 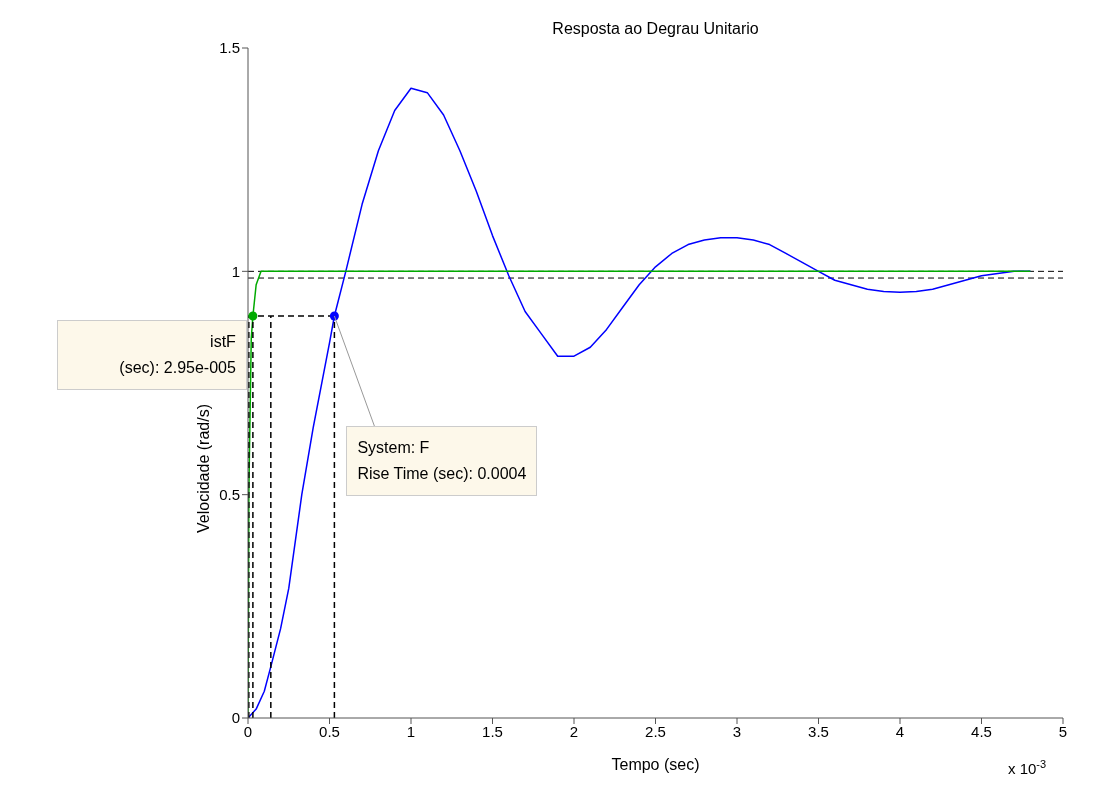 I want to click on data-tip-box: System: F Rise Time (sec): 0.0004, so click(x=442, y=461).